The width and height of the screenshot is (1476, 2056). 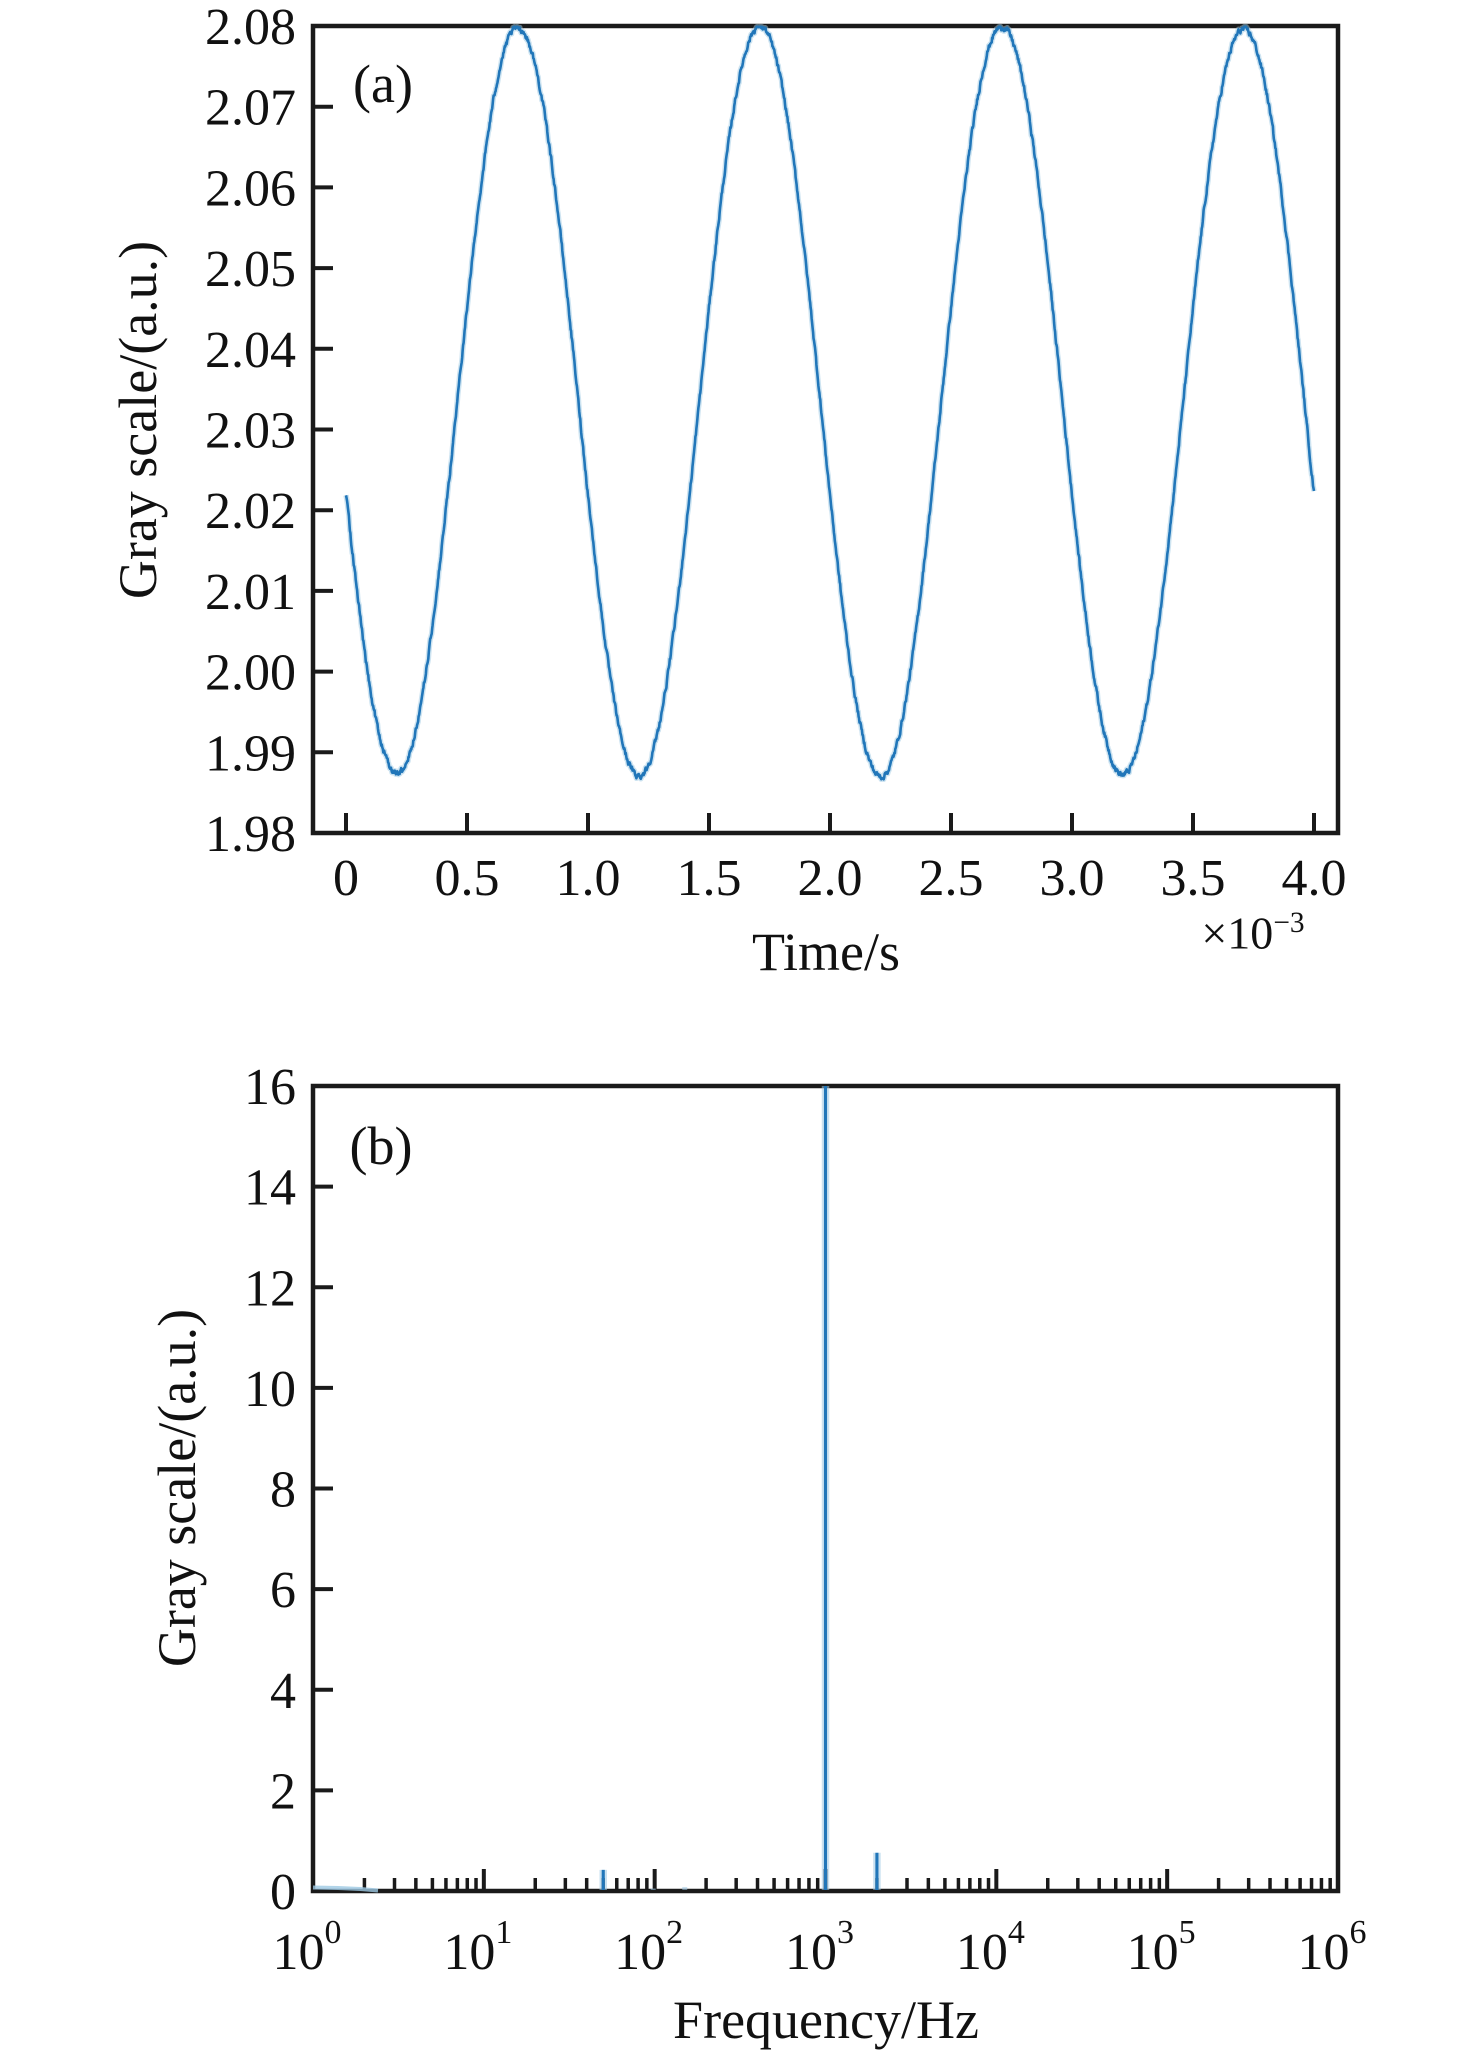 What do you see at coordinates (250, 753) in the screenshot?
I see `y-tick-label-a: 1.99` at bounding box center [250, 753].